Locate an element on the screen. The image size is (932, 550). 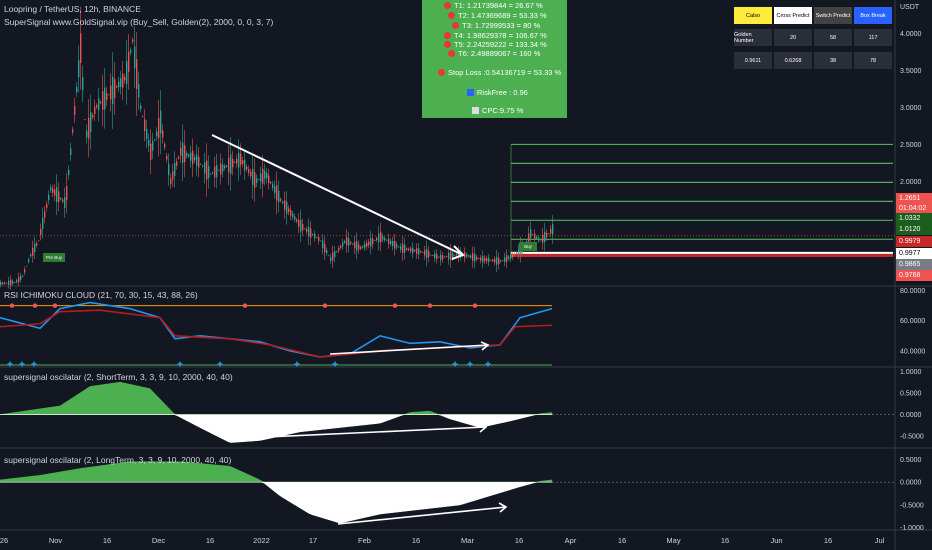
stop-loss-row: Stop Loss :0.54136719 = 53.33 % is located at coordinates (499, 72).